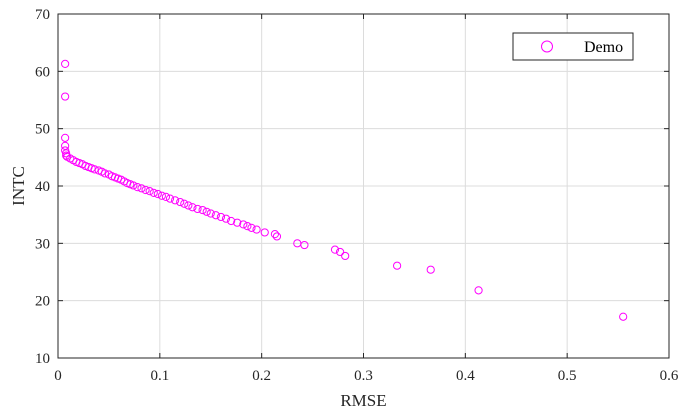  What do you see at coordinates (18, 186) in the screenshot?
I see `y-axis-label: INTC` at bounding box center [18, 186].